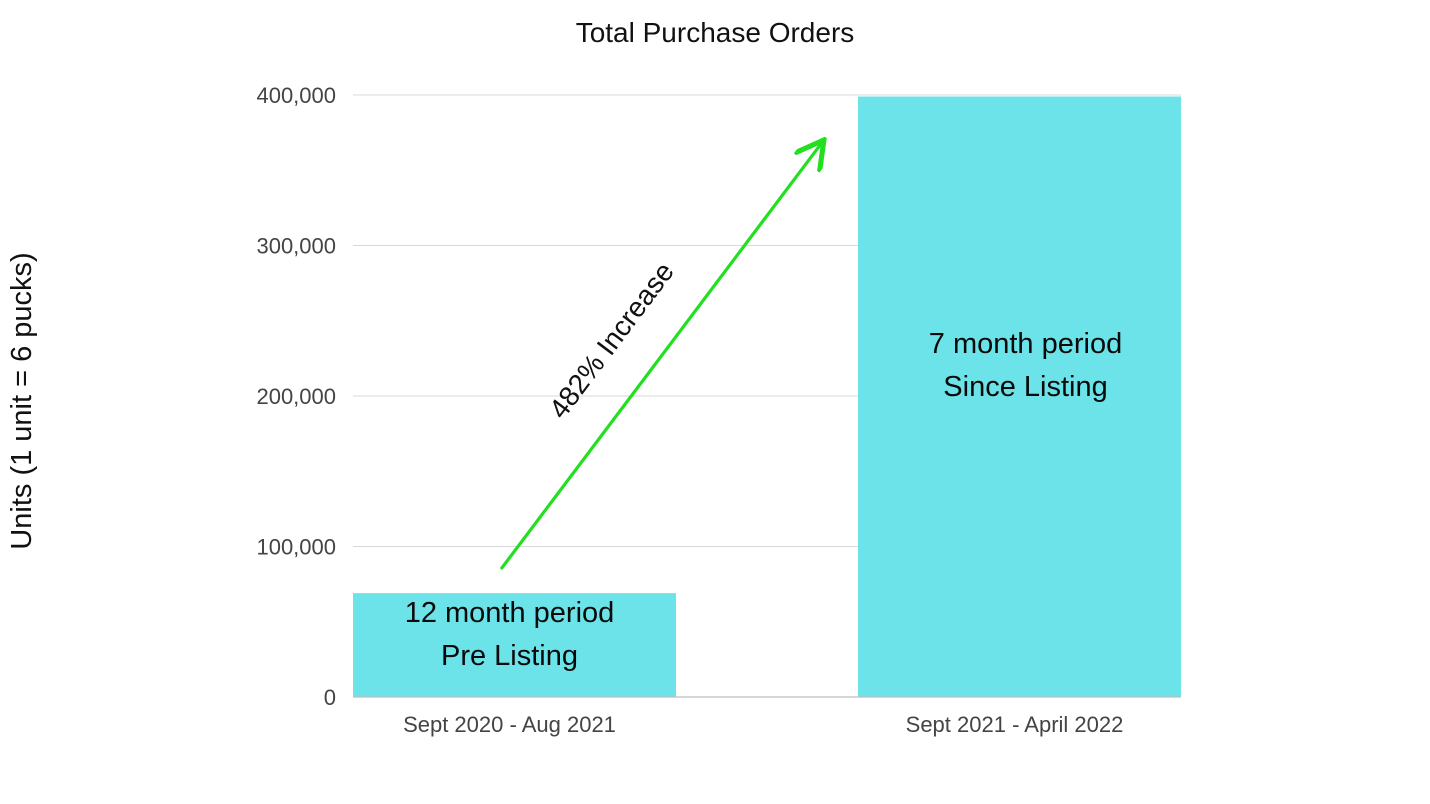 Image resolution: width=1430 pixels, height=804 pixels. I want to click on increase-label: 482% Increase, so click(611, 340).